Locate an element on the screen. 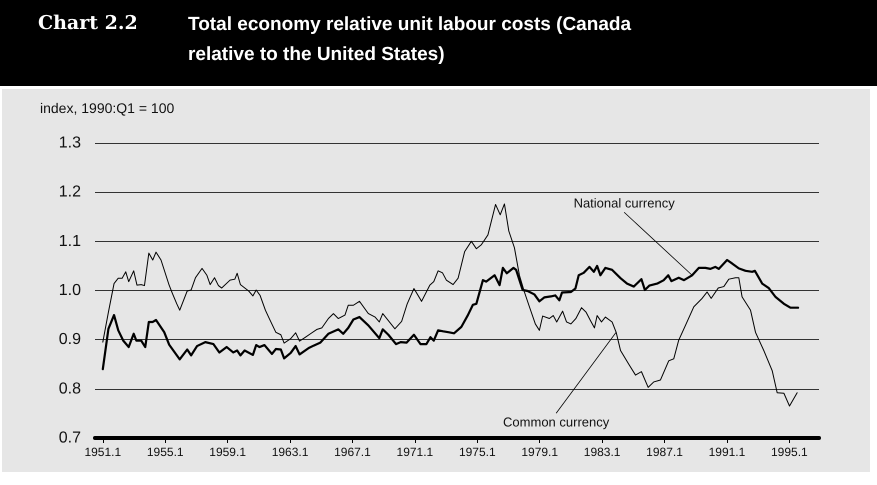 This screenshot has width=877, height=485. y-tick-label: 1.3 is located at coordinates (70, 143).